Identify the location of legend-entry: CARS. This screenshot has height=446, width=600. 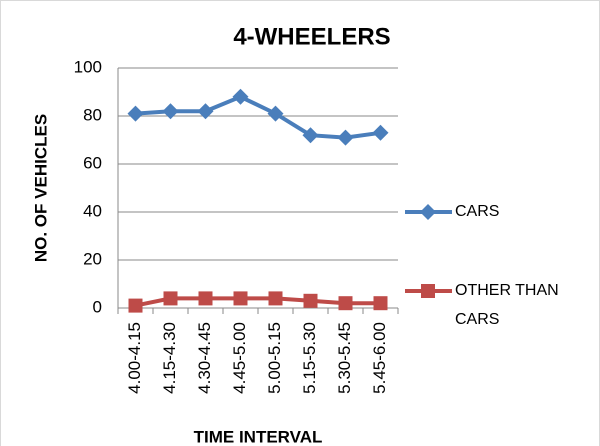
(477, 211).